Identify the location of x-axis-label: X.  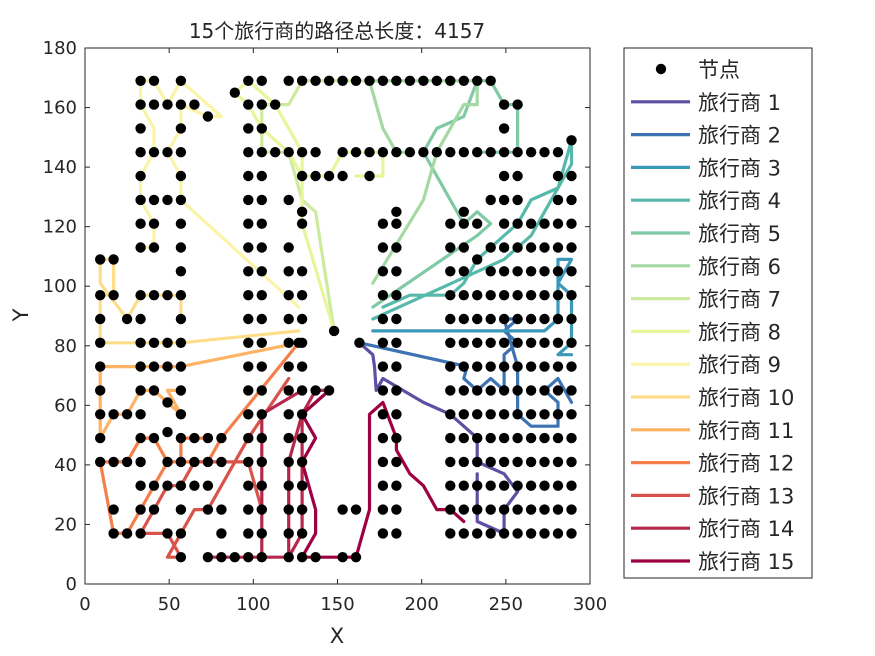
(337, 636).